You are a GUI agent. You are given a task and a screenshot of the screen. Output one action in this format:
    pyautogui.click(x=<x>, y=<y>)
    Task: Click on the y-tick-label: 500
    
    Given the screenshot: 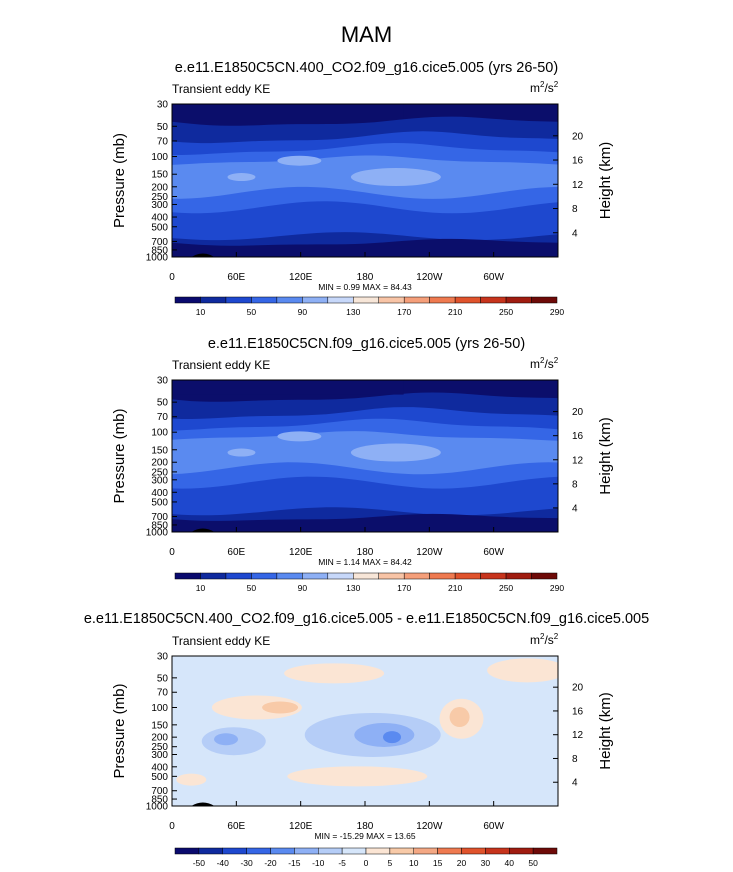 What is the action you would take?
    pyautogui.click(x=159, y=227)
    